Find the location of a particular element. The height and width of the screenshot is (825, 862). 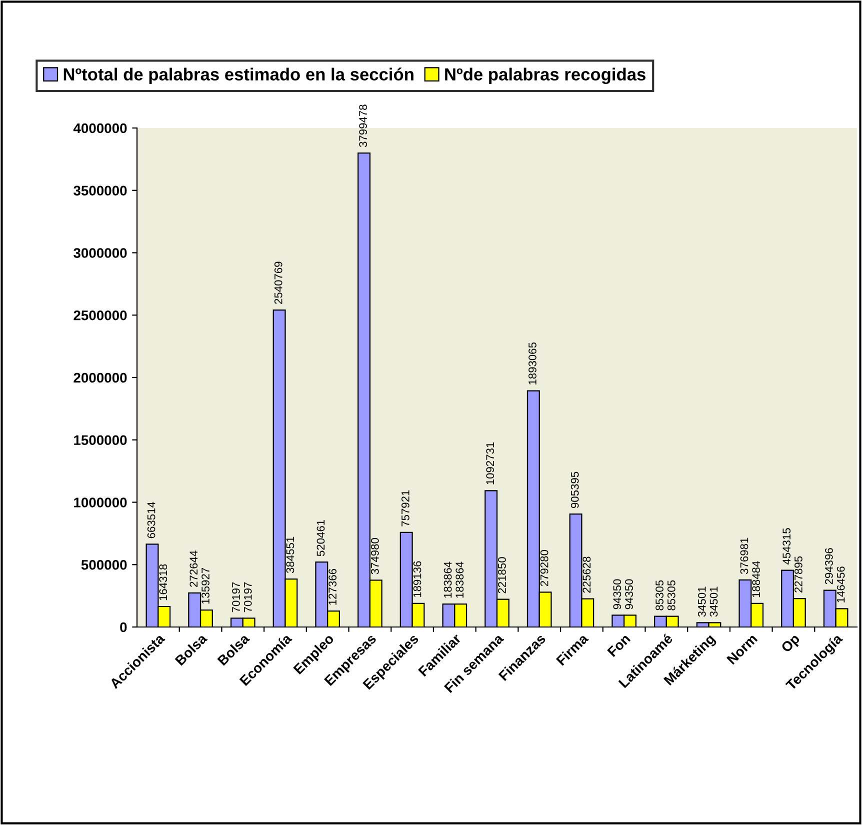

data-label: 272644 is located at coordinates (194, 568).